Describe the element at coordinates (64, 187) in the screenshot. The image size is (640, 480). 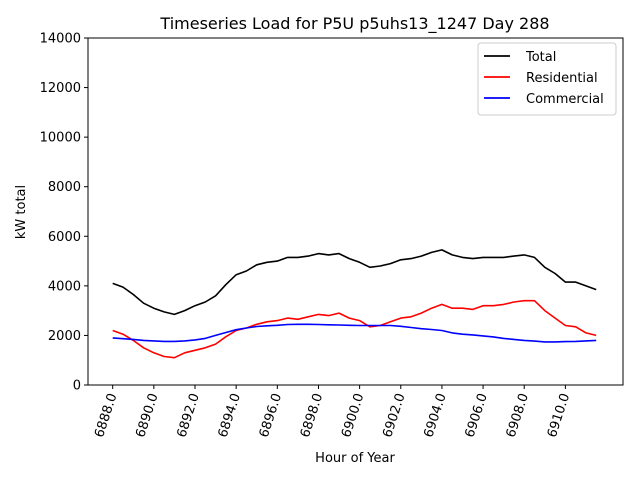
I see `y-tick-label: 8000` at that location.